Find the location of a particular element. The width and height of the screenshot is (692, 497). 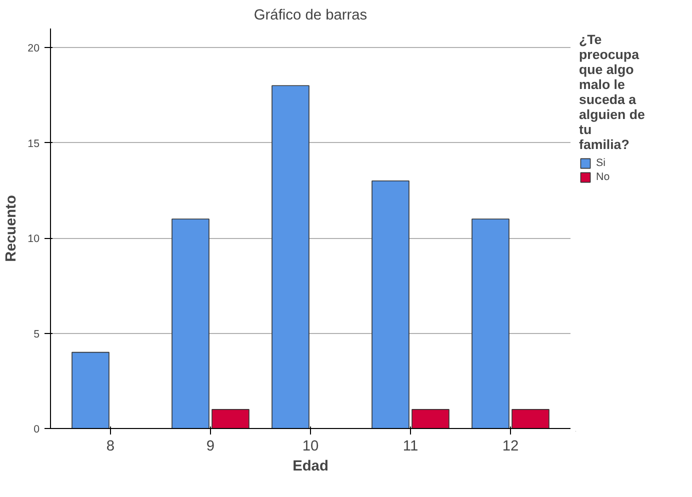

legend-label: No is located at coordinates (603, 177).